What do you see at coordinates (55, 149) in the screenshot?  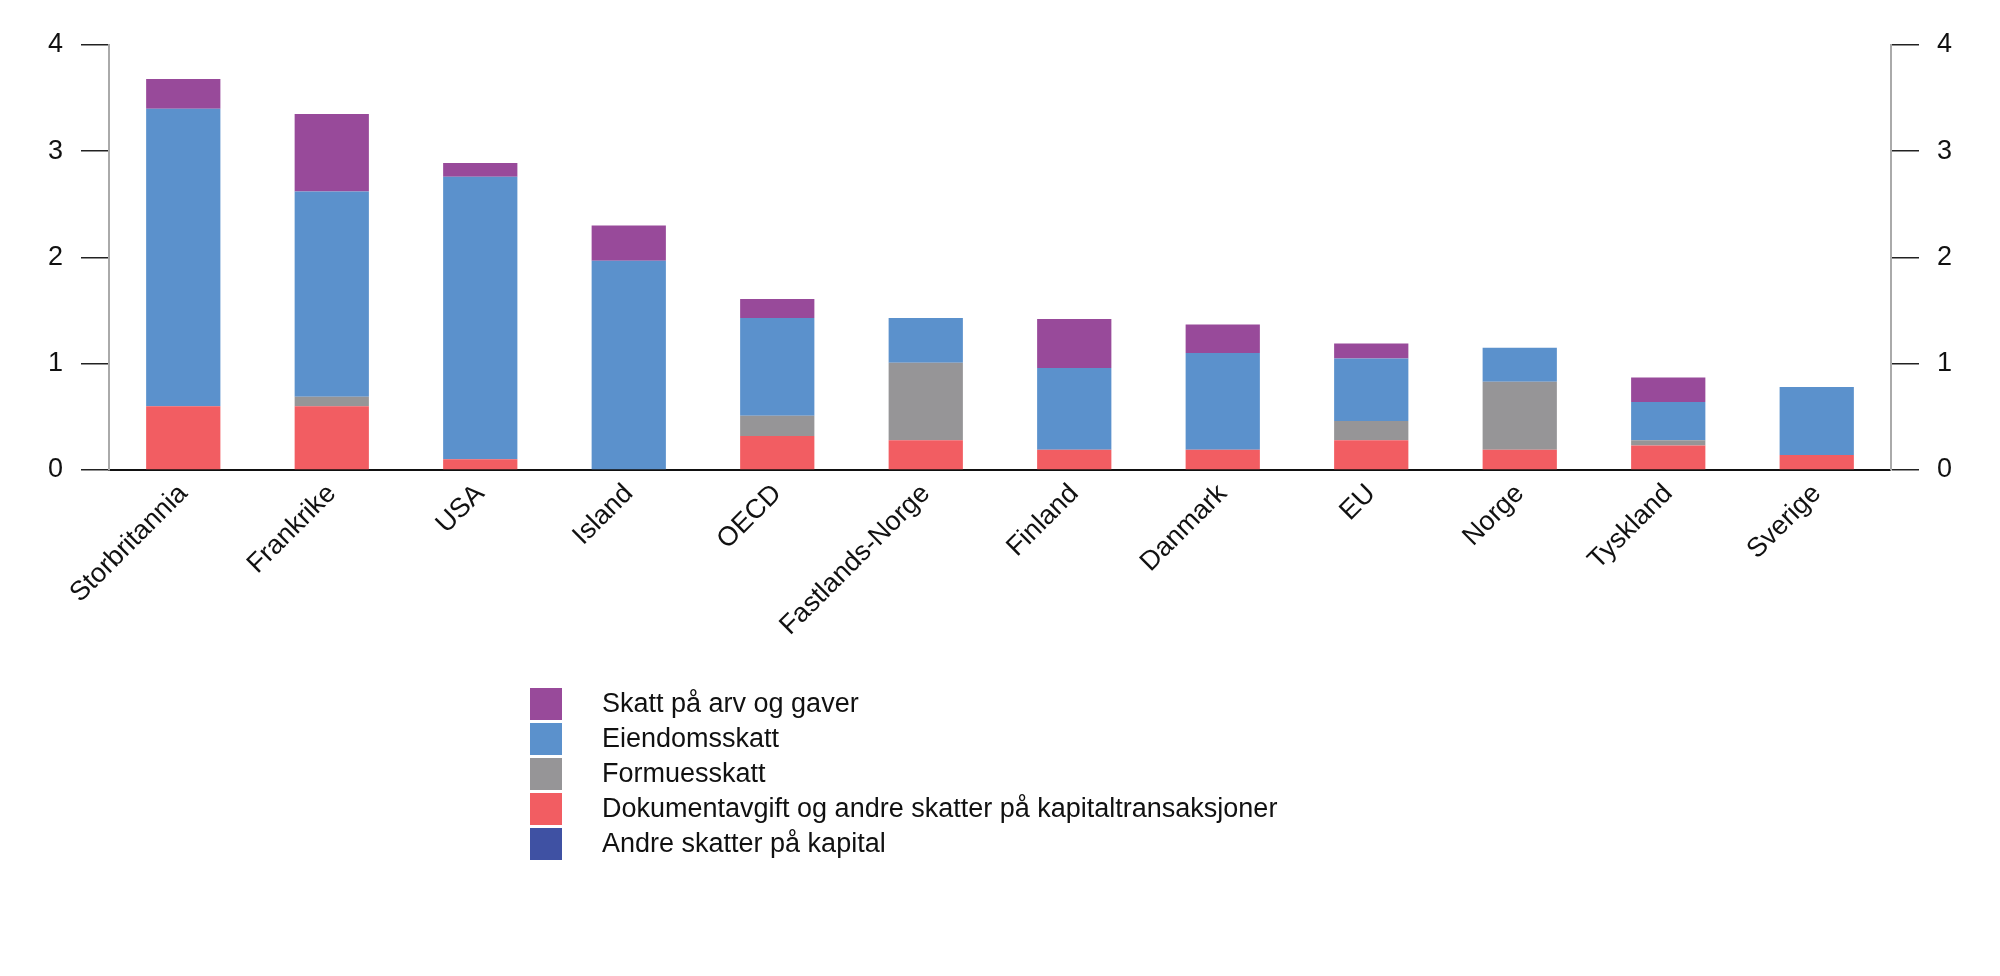 I see `y-tick-label: 3` at bounding box center [55, 149].